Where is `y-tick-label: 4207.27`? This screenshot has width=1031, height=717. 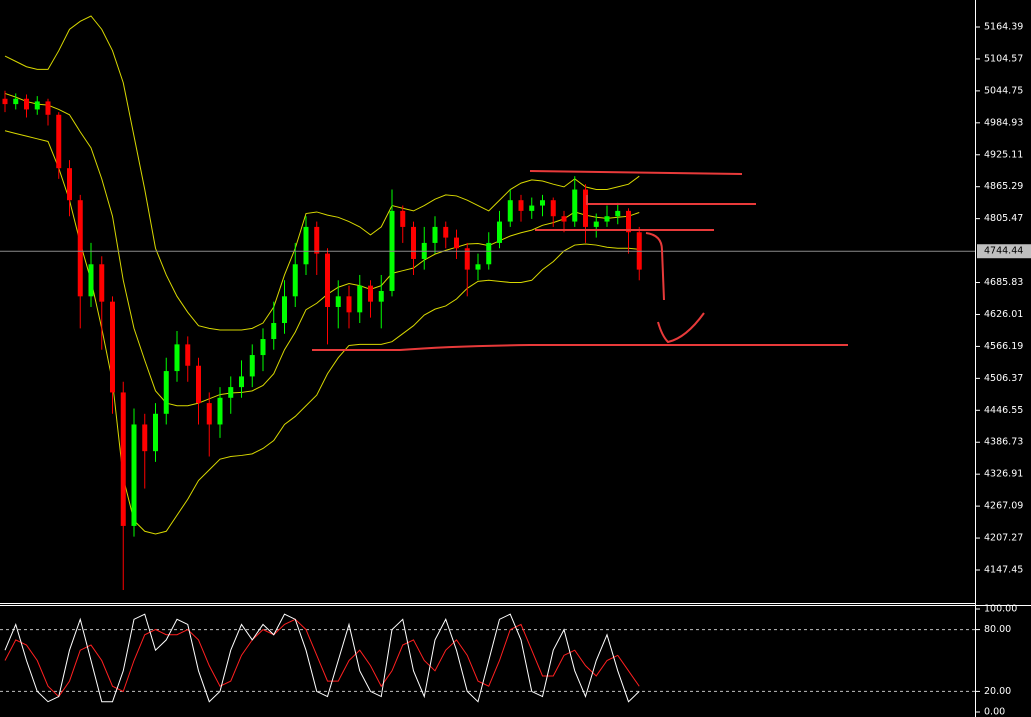
y-tick-label: 4207.27 is located at coordinates (1003, 538).